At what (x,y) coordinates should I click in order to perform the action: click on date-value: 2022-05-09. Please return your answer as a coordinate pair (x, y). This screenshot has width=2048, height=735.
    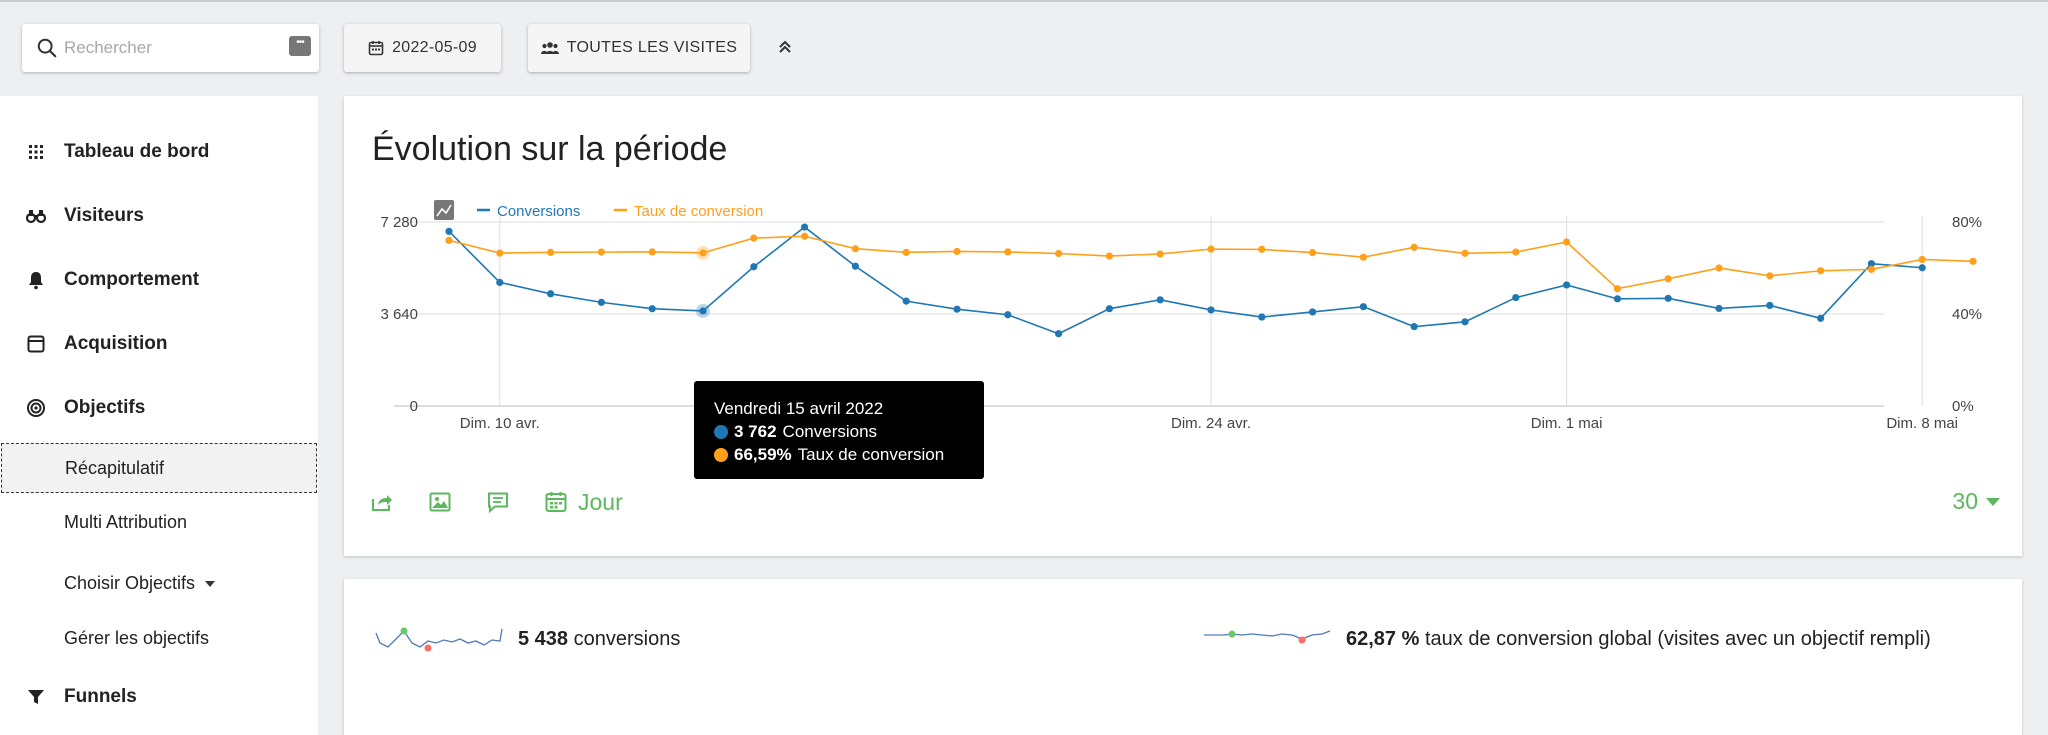
    Looking at the image, I should click on (434, 47).